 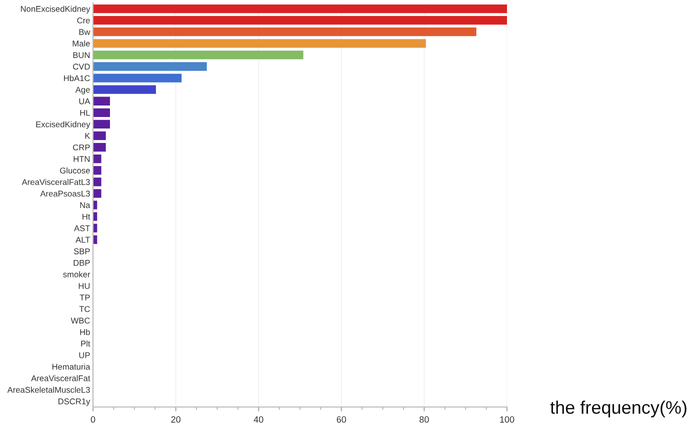 What do you see at coordinates (85, 113) in the screenshot?
I see `y-tick-label: HL` at bounding box center [85, 113].